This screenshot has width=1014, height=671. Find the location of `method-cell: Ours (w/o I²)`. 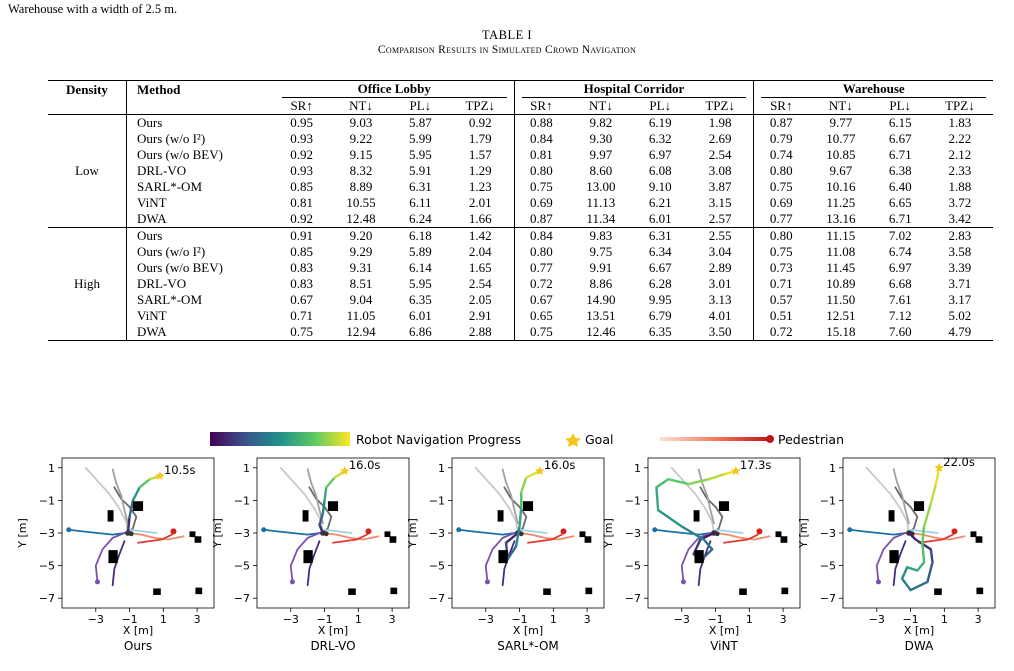

method-cell: Ours (w/o I²) is located at coordinates (171, 138).